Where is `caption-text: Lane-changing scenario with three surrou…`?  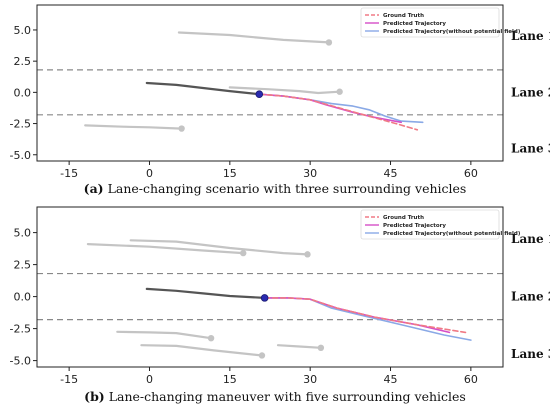
caption-text: Lane-changing scenario with three surrou… is located at coordinates (285, 188).